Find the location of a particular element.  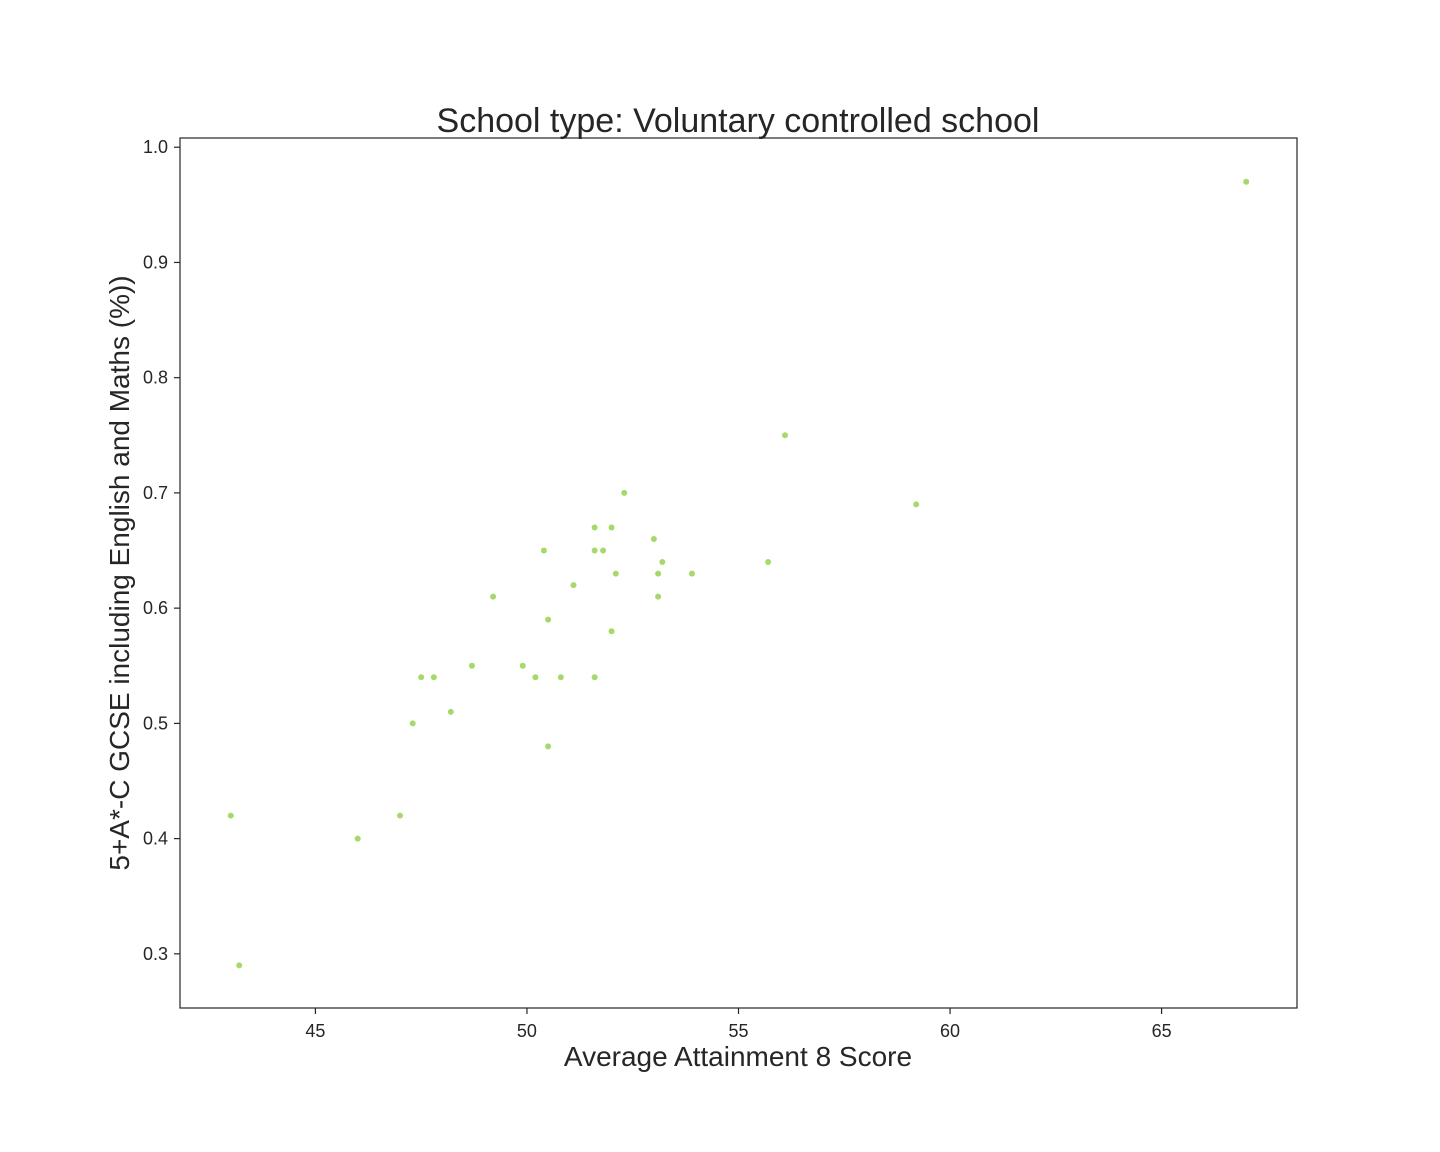

x-axis-ticks: 45 50 55 60 65 is located at coordinates (738, 1024).